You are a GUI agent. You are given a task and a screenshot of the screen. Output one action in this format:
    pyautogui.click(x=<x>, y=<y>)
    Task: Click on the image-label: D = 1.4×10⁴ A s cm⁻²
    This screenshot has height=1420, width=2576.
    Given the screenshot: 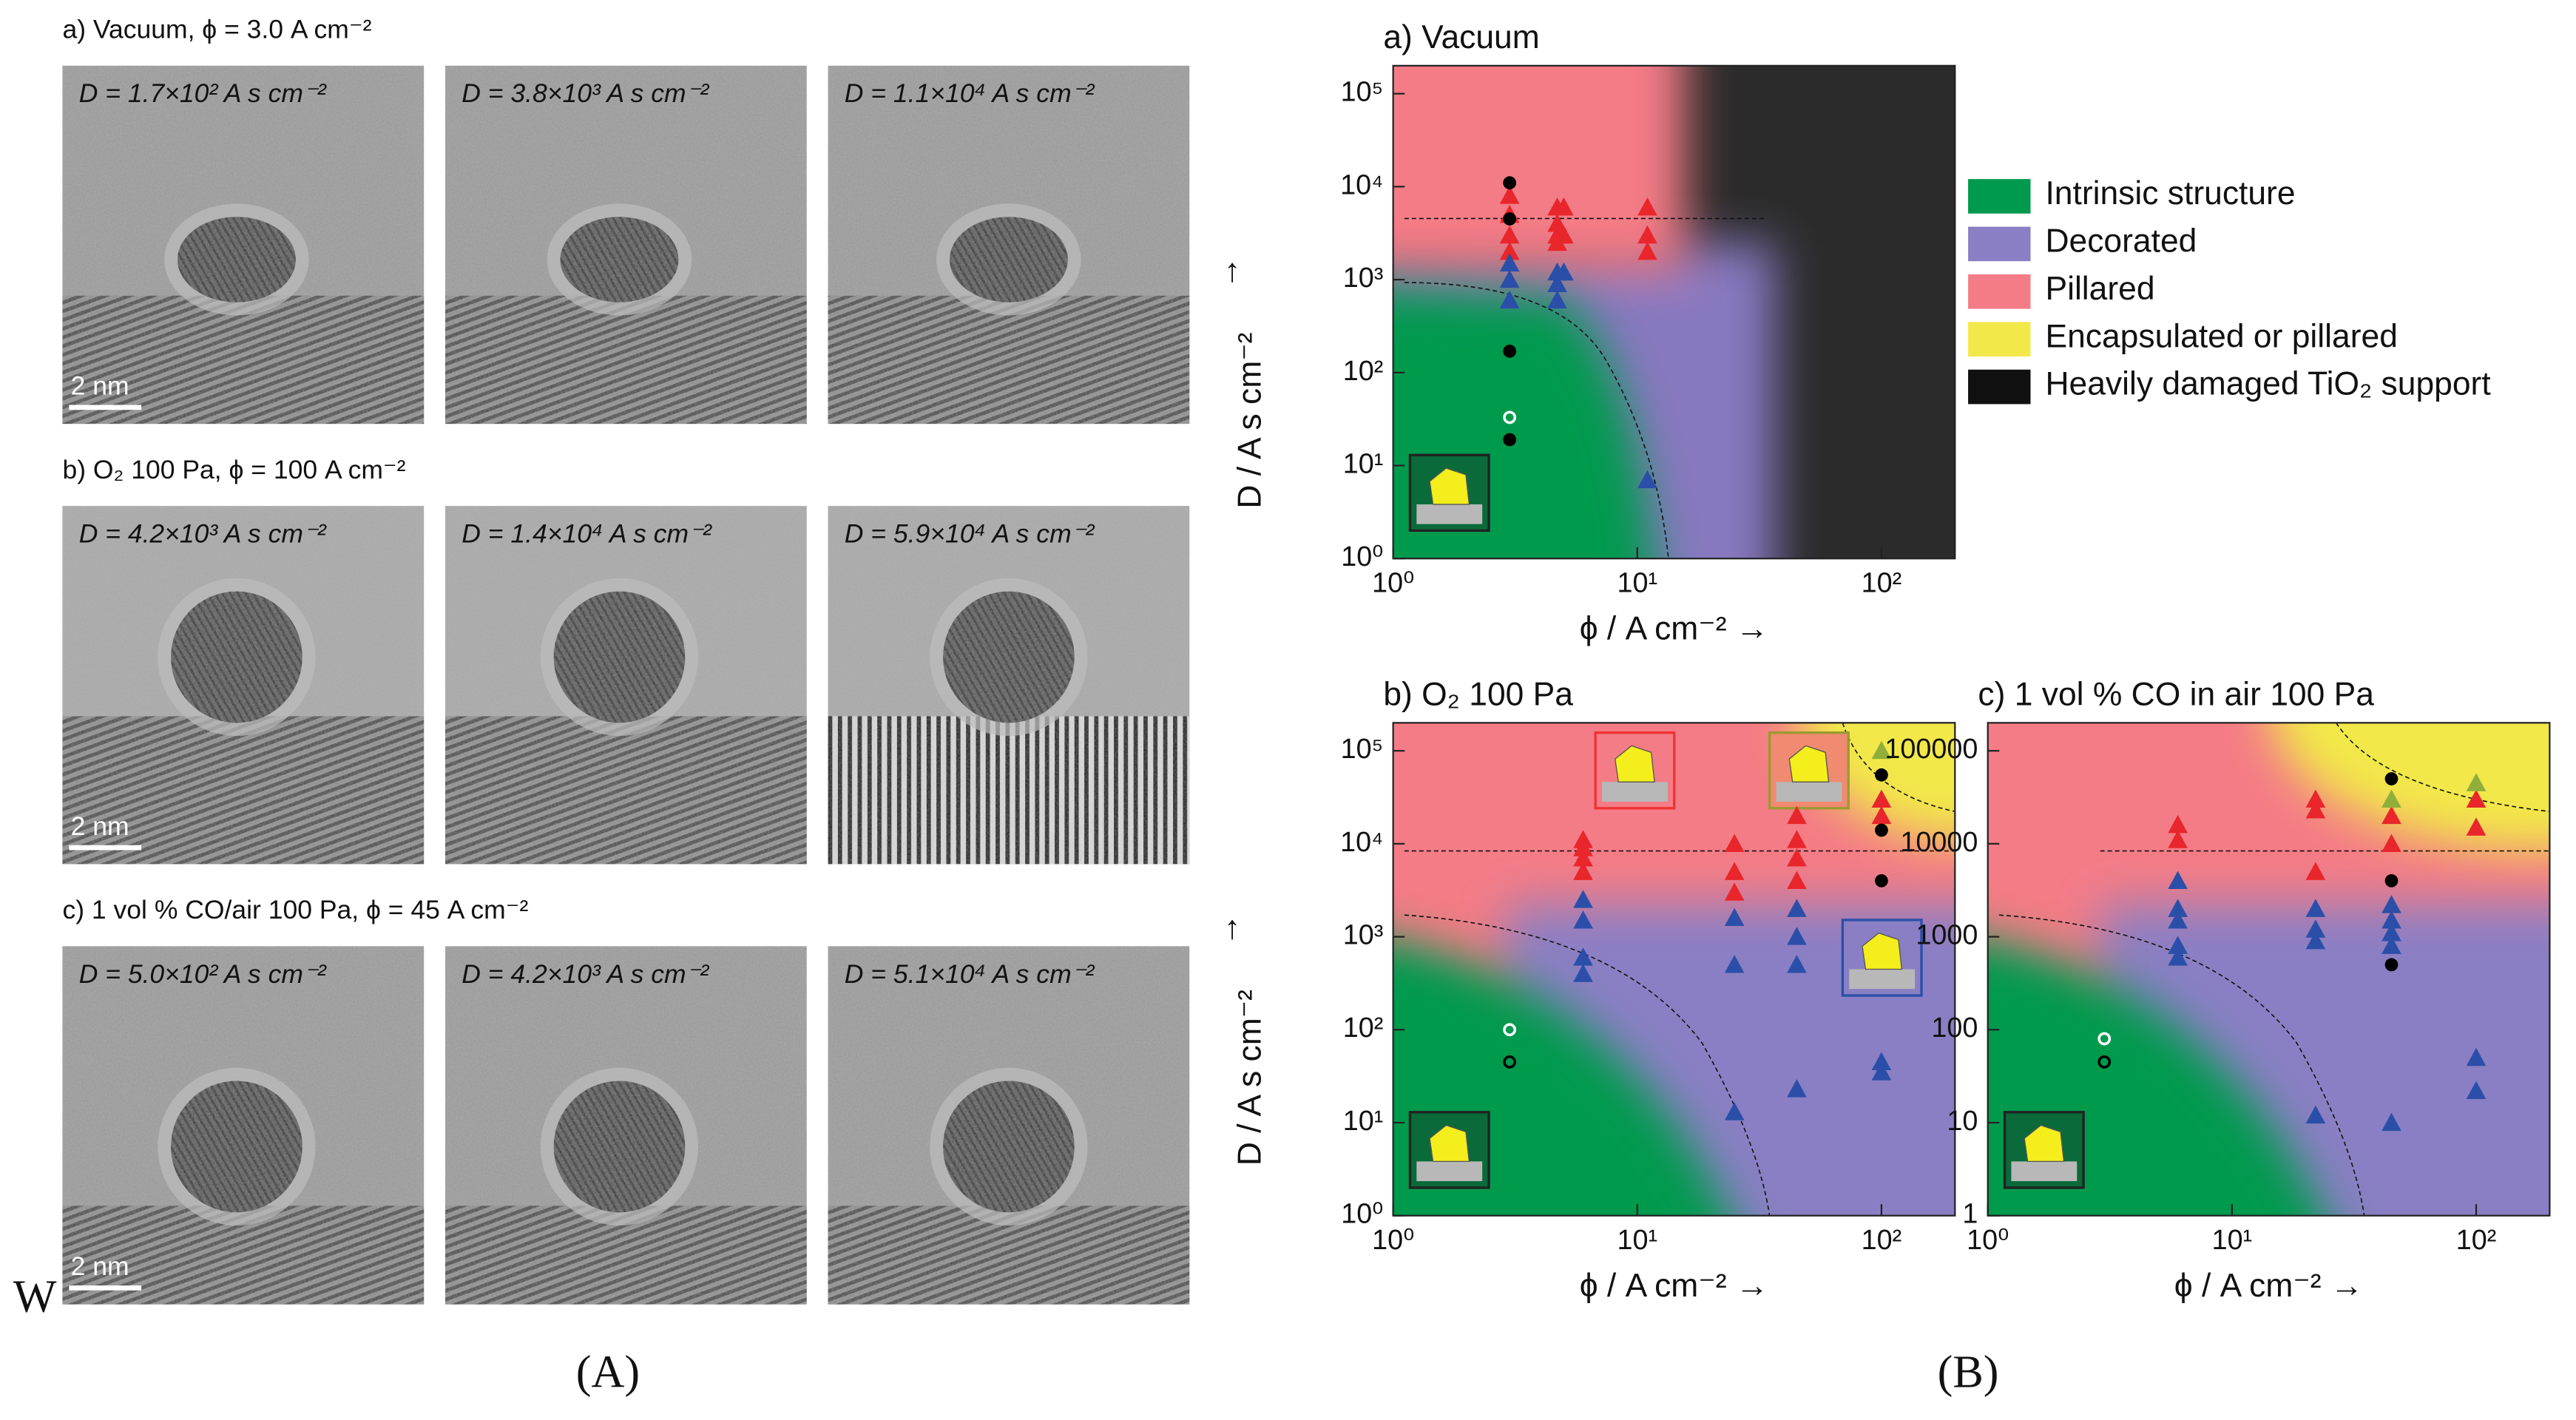 What is the action you would take?
    pyautogui.click(x=587, y=533)
    